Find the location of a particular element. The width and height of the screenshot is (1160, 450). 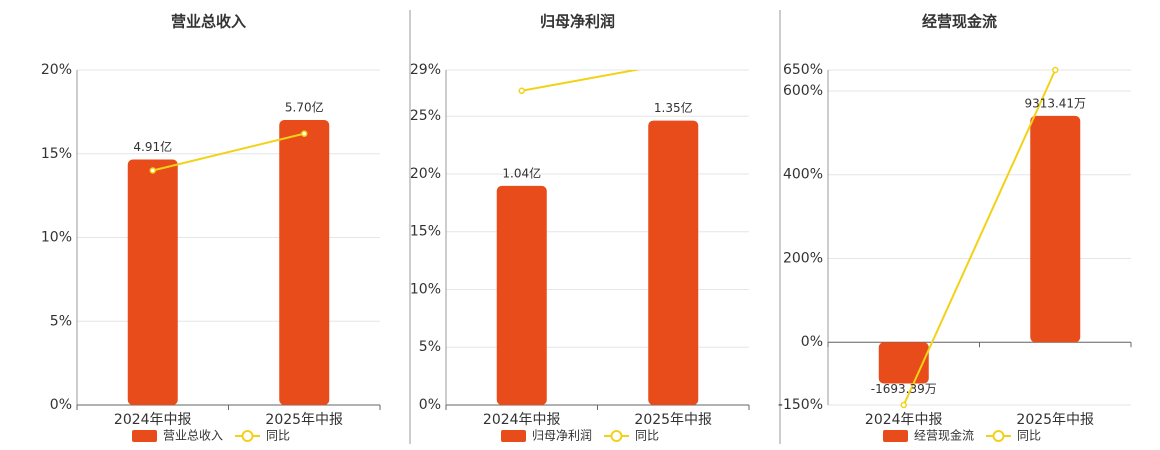

y-tick-label: 400% is located at coordinates (803, 175).